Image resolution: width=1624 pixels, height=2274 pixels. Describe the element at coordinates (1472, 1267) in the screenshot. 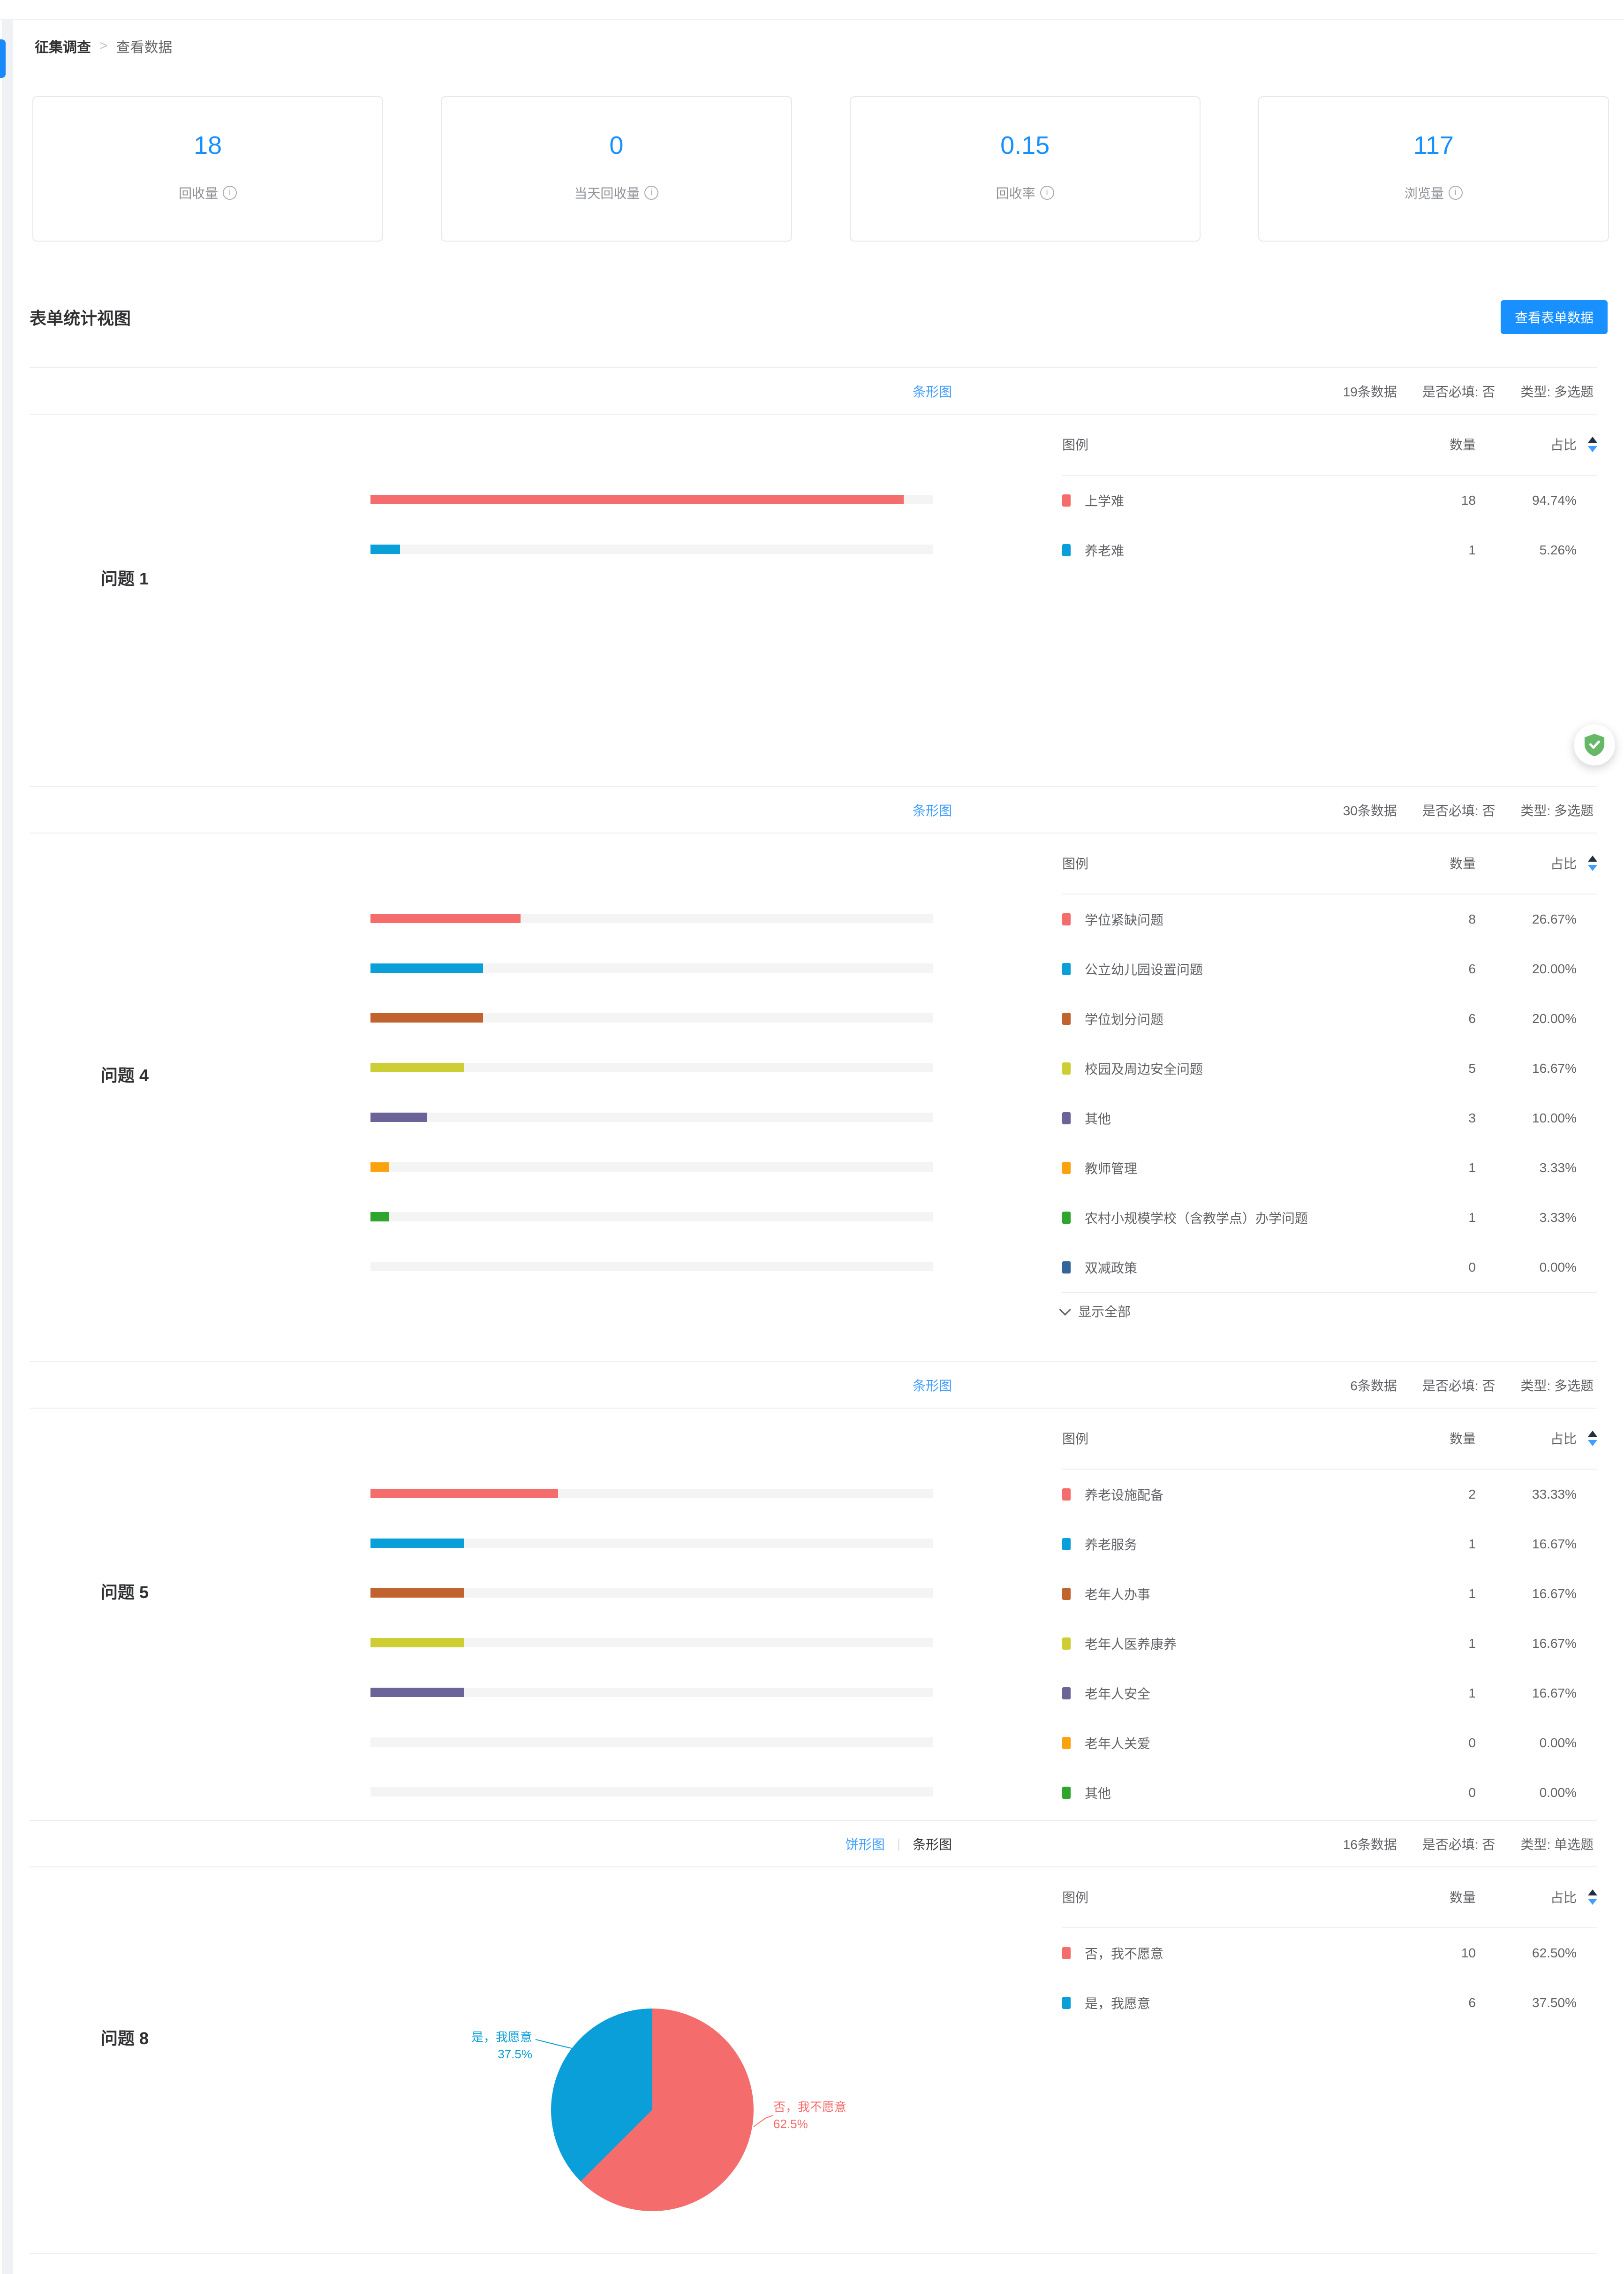

I see `row-count: 0` at that location.